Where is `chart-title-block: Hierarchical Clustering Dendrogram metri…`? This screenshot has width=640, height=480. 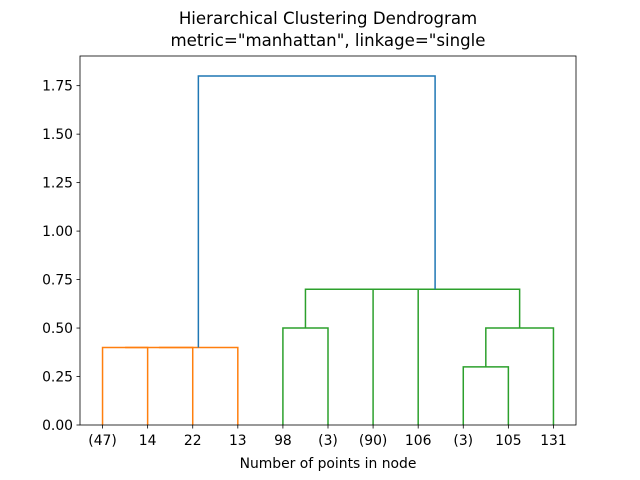
chart-title-block: Hierarchical Clustering Dendrogram metri… is located at coordinates (328, 30).